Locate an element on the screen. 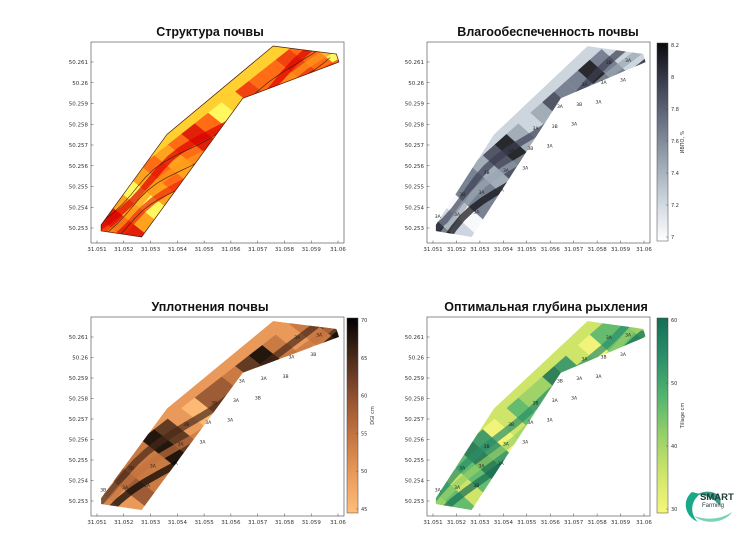 Image resolution: width=750 pixels, height=547 pixels. chart-title: Структура почвы is located at coordinates (210, 32).